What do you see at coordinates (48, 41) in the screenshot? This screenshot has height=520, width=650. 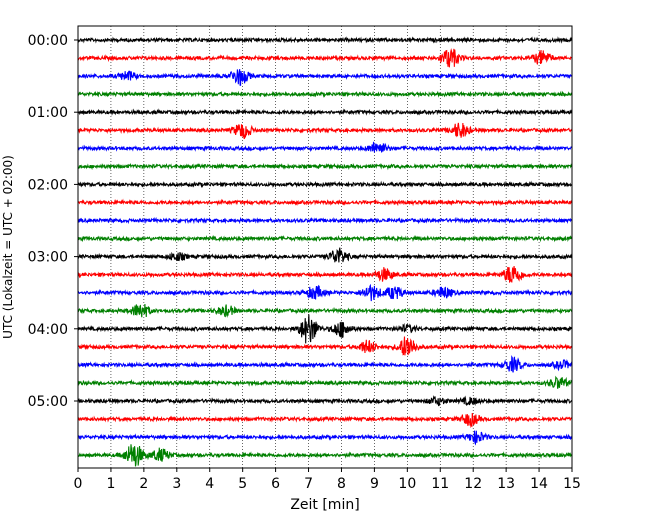 I see `y-tick-label: 00:00` at bounding box center [48, 41].